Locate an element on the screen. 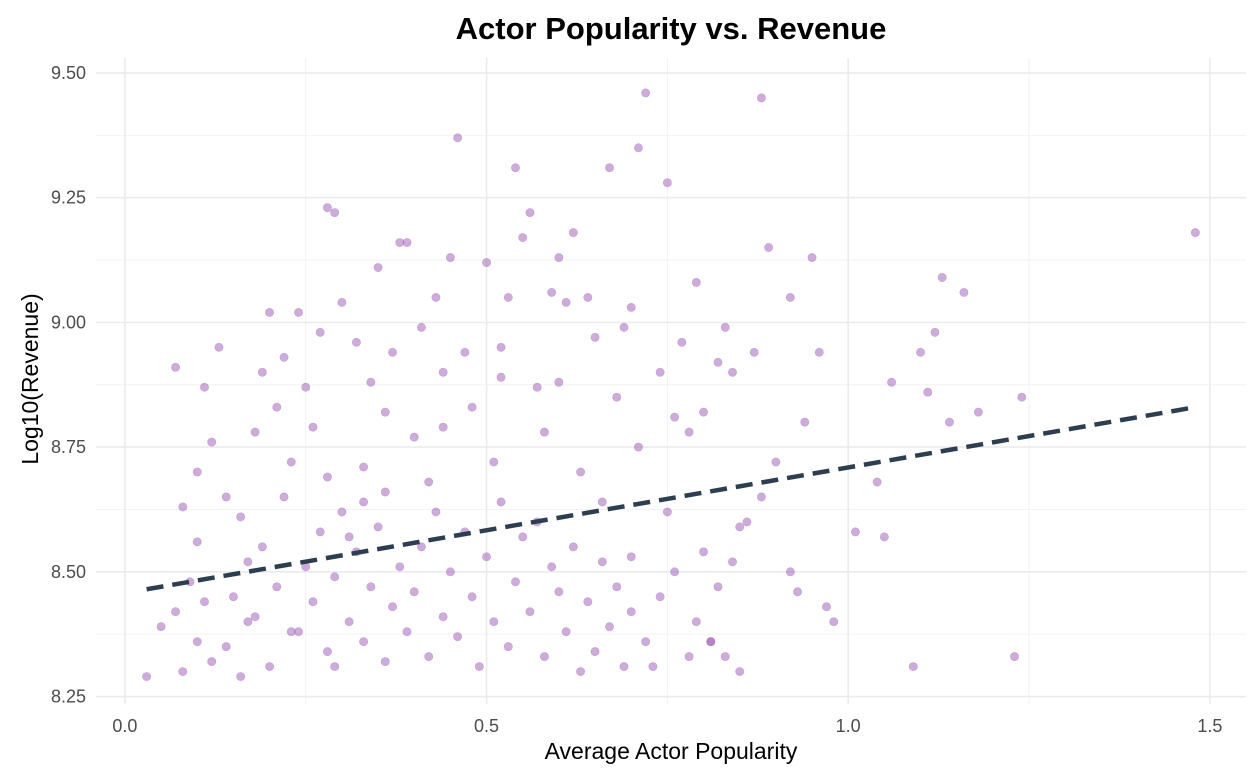  x-tick-label: 0.5 is located at coordinates (486, 726).